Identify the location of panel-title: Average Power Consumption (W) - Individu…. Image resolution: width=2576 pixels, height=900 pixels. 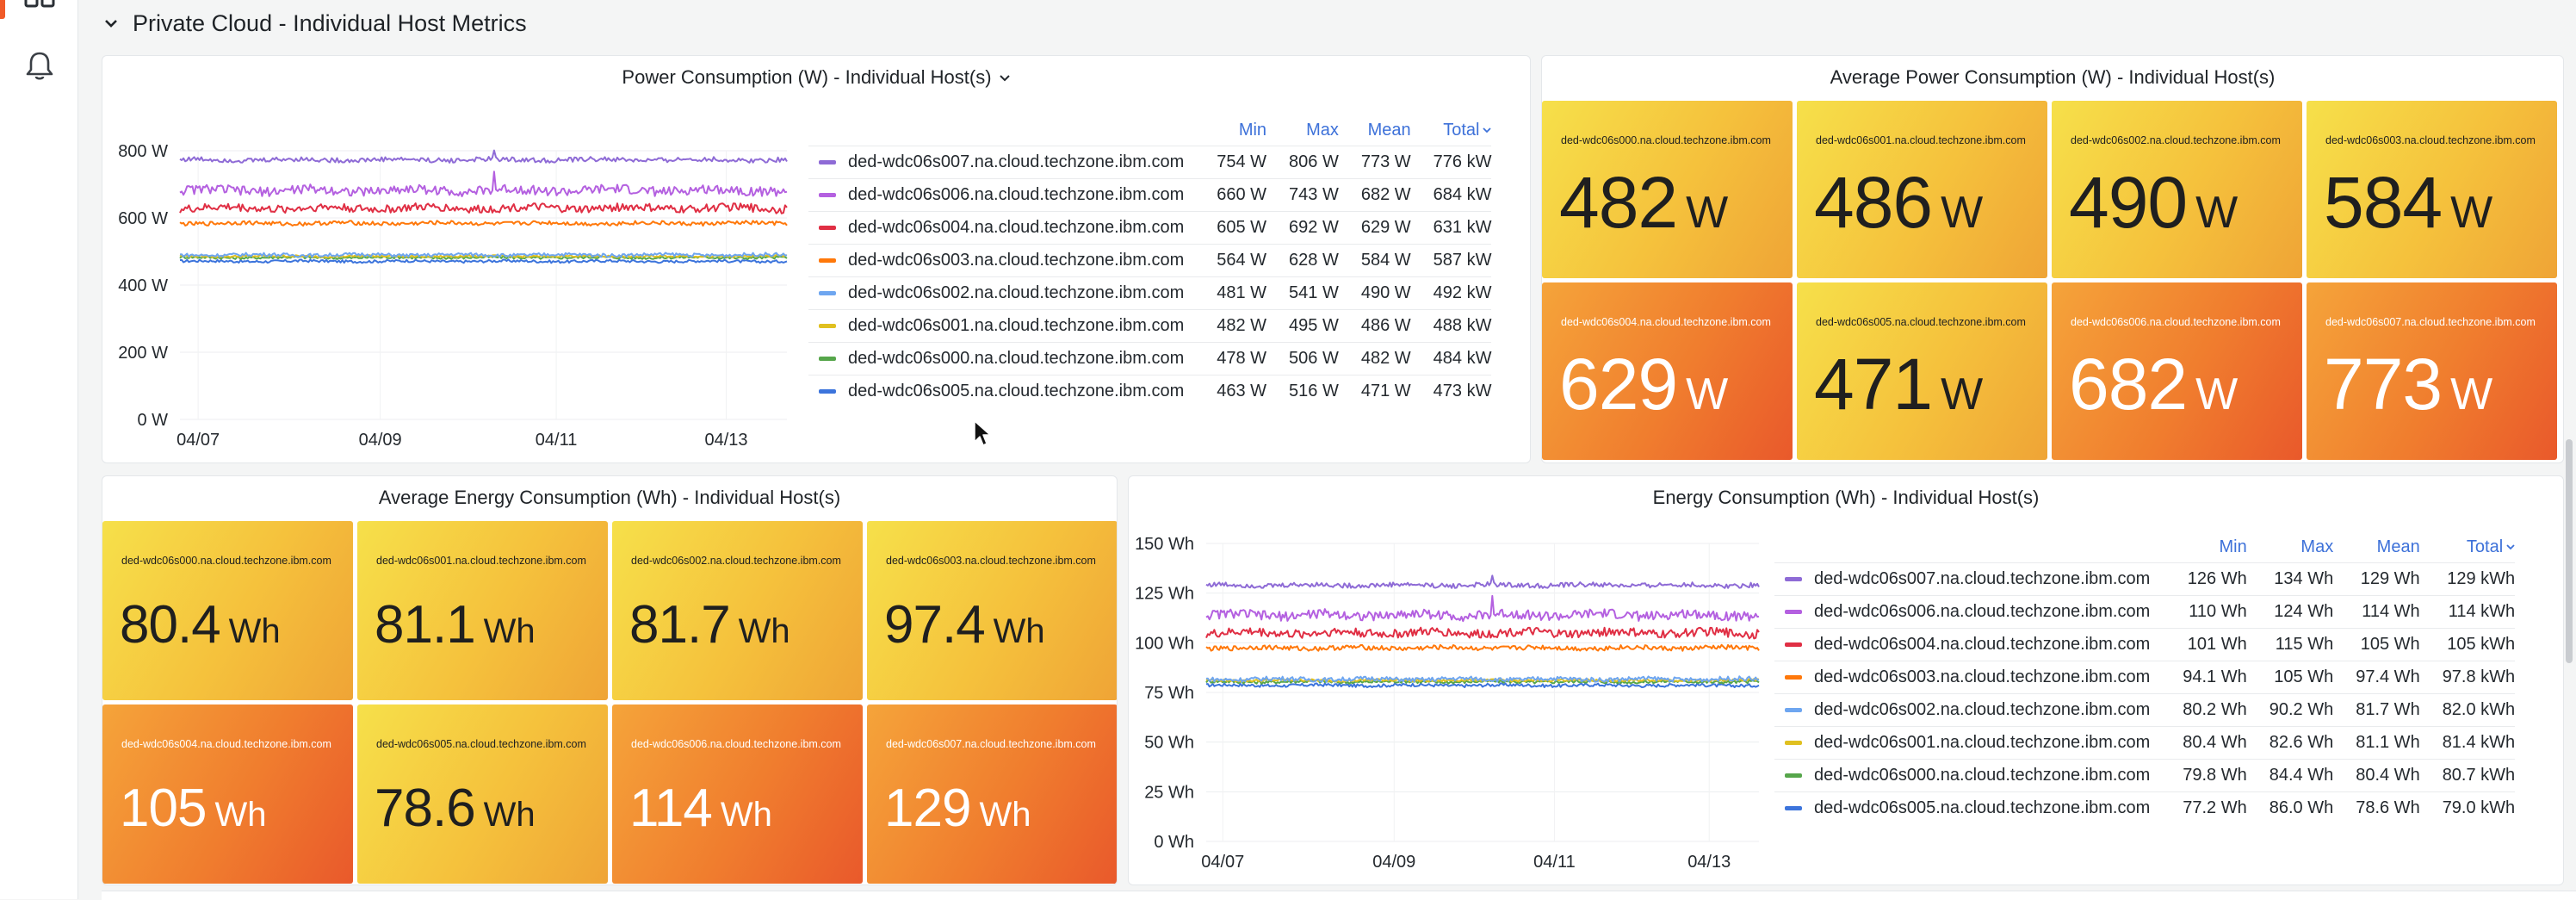
(2053, 77).